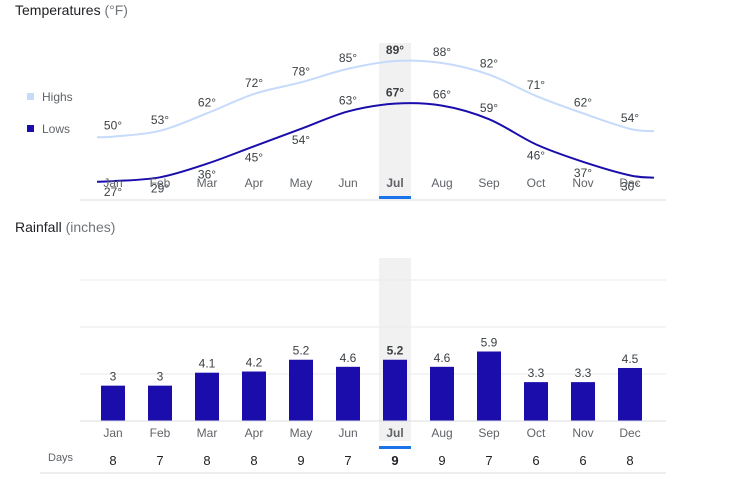 This screenshot has height=483, width=735. Describe the element at coordinates (253, 460) in the screenshot. I see `days-value-apr: 8` at that location.